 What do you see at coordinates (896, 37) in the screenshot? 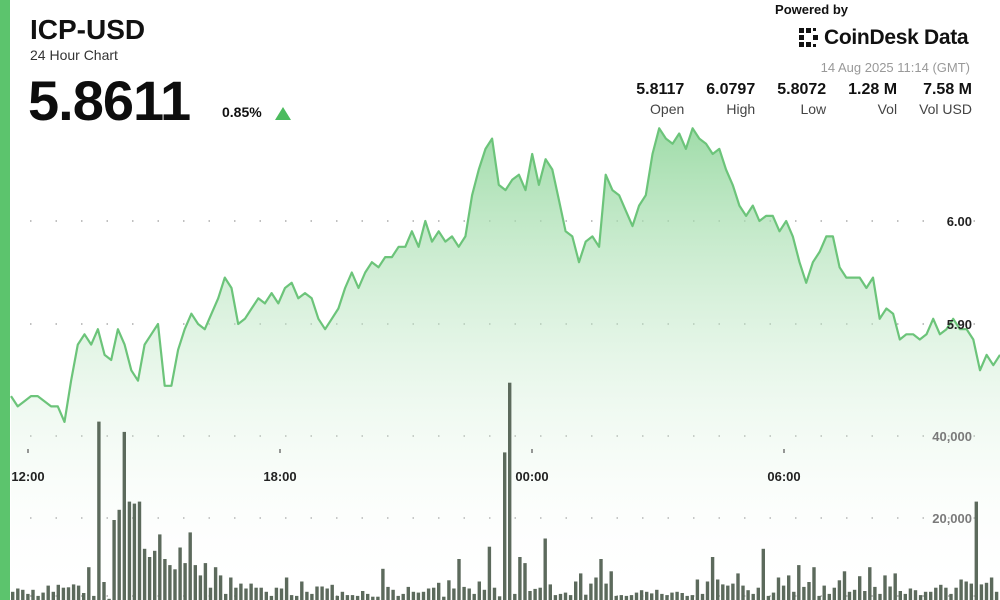
I see `brand-name: CoinDesk Data` at bounding box center [896, 37].